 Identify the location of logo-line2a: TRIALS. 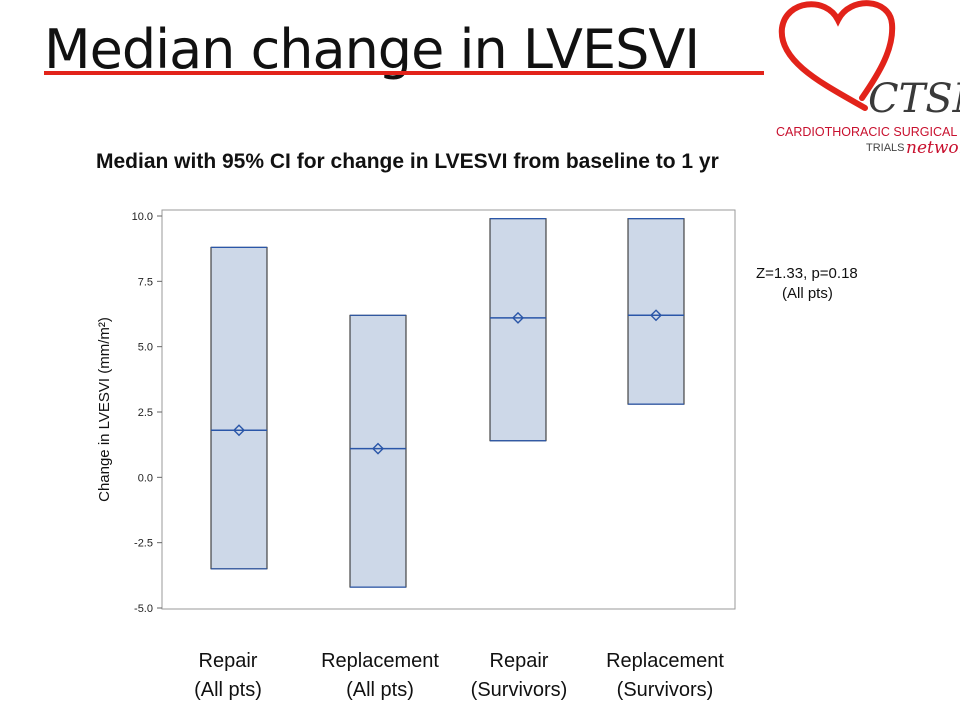
(885, 148).